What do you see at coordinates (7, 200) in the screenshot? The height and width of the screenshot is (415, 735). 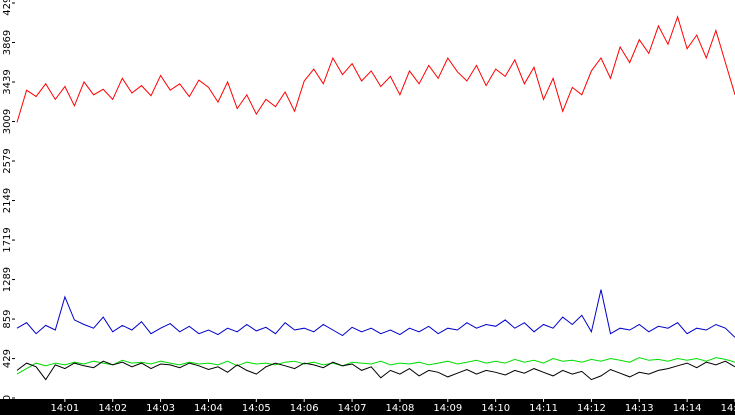 I see `y-tick-label: 2149` at bounding box center [7, 200].